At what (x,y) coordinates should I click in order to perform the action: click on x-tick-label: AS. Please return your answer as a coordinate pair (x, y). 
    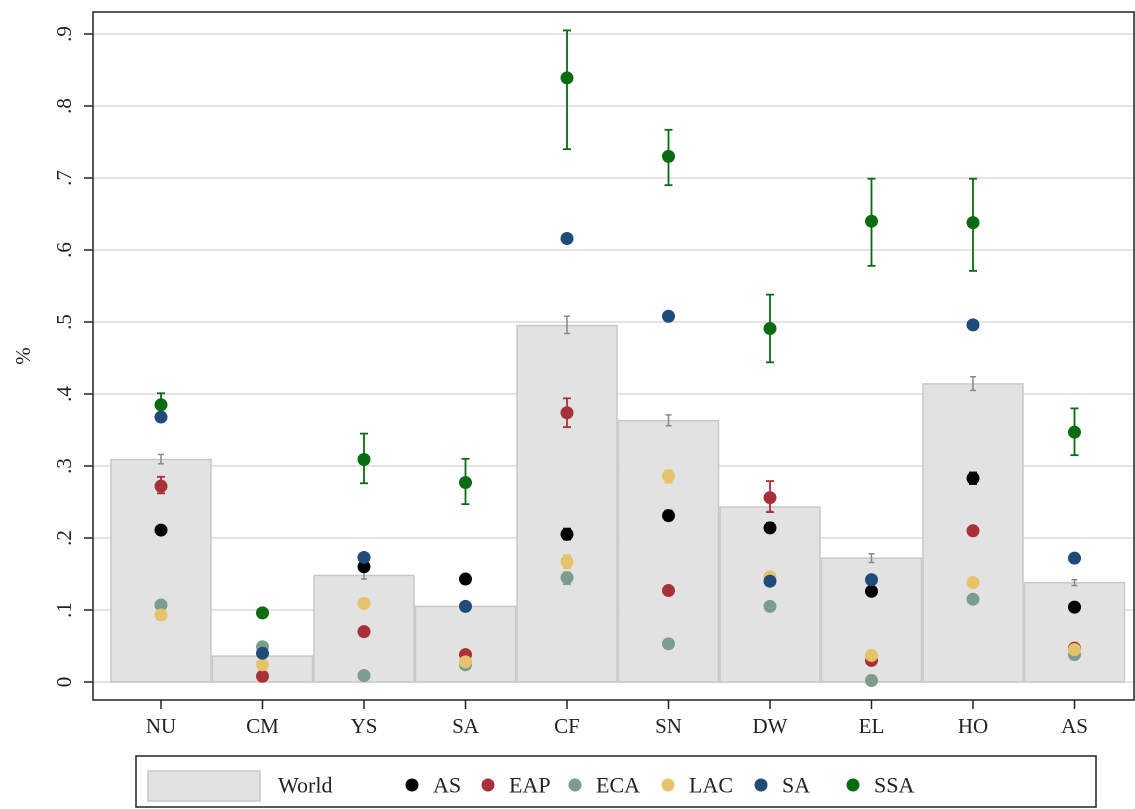
    Looking at the image, I should click on (1074, 726).